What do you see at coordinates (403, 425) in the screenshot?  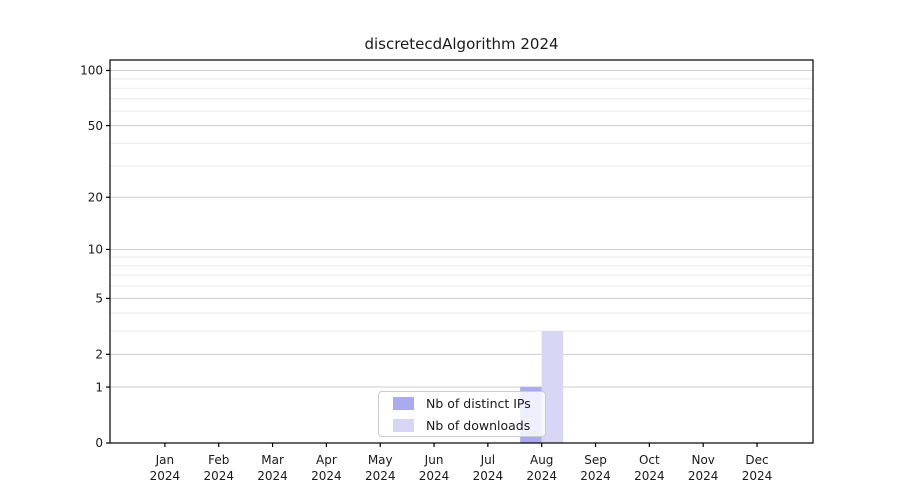 I see `legend-swatch-downloads` at bounding box center [403, 425].